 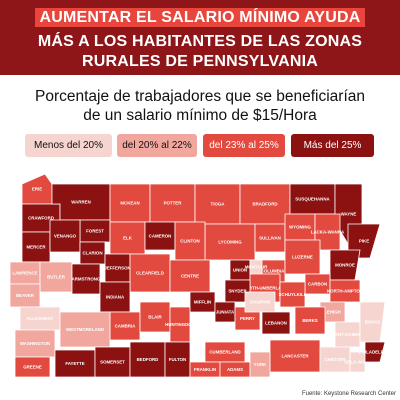 I want to click on county-clarion: CLARION, so click(x=92, y=253).